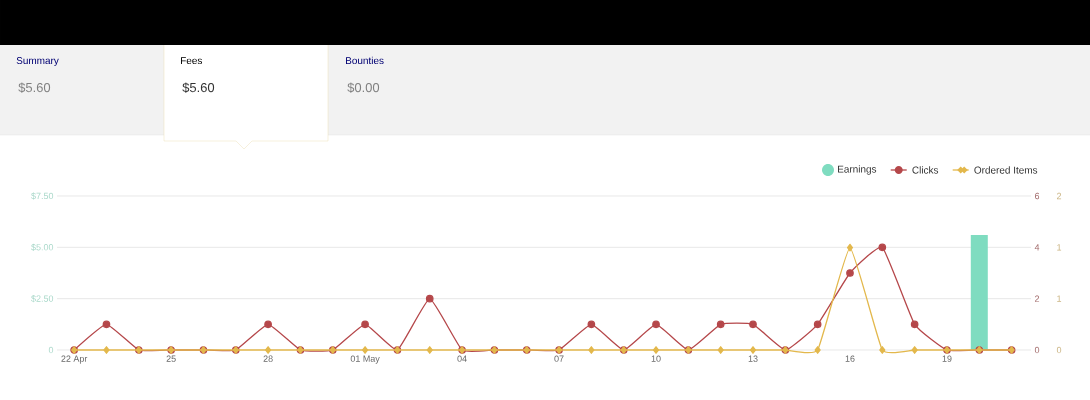 This screenshot has width=1090, height=400. I want to click on x-tick-label: 04, so click(462, 358).